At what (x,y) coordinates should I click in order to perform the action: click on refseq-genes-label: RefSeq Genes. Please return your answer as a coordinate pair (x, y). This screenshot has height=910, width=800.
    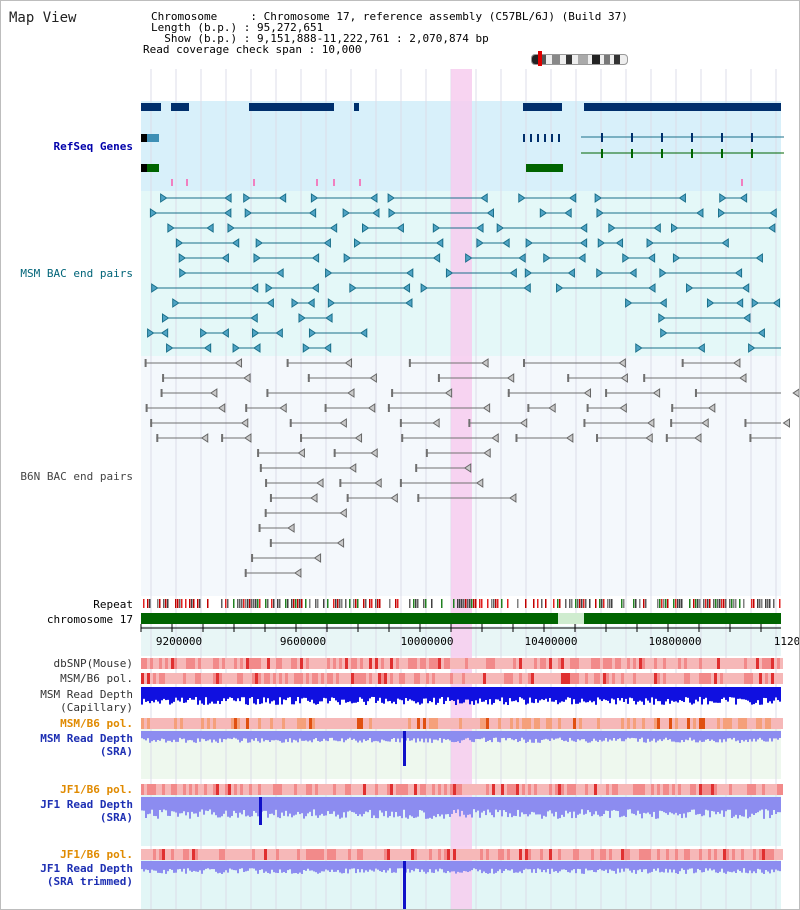
    Looking at the image, I should click on (93, 146).